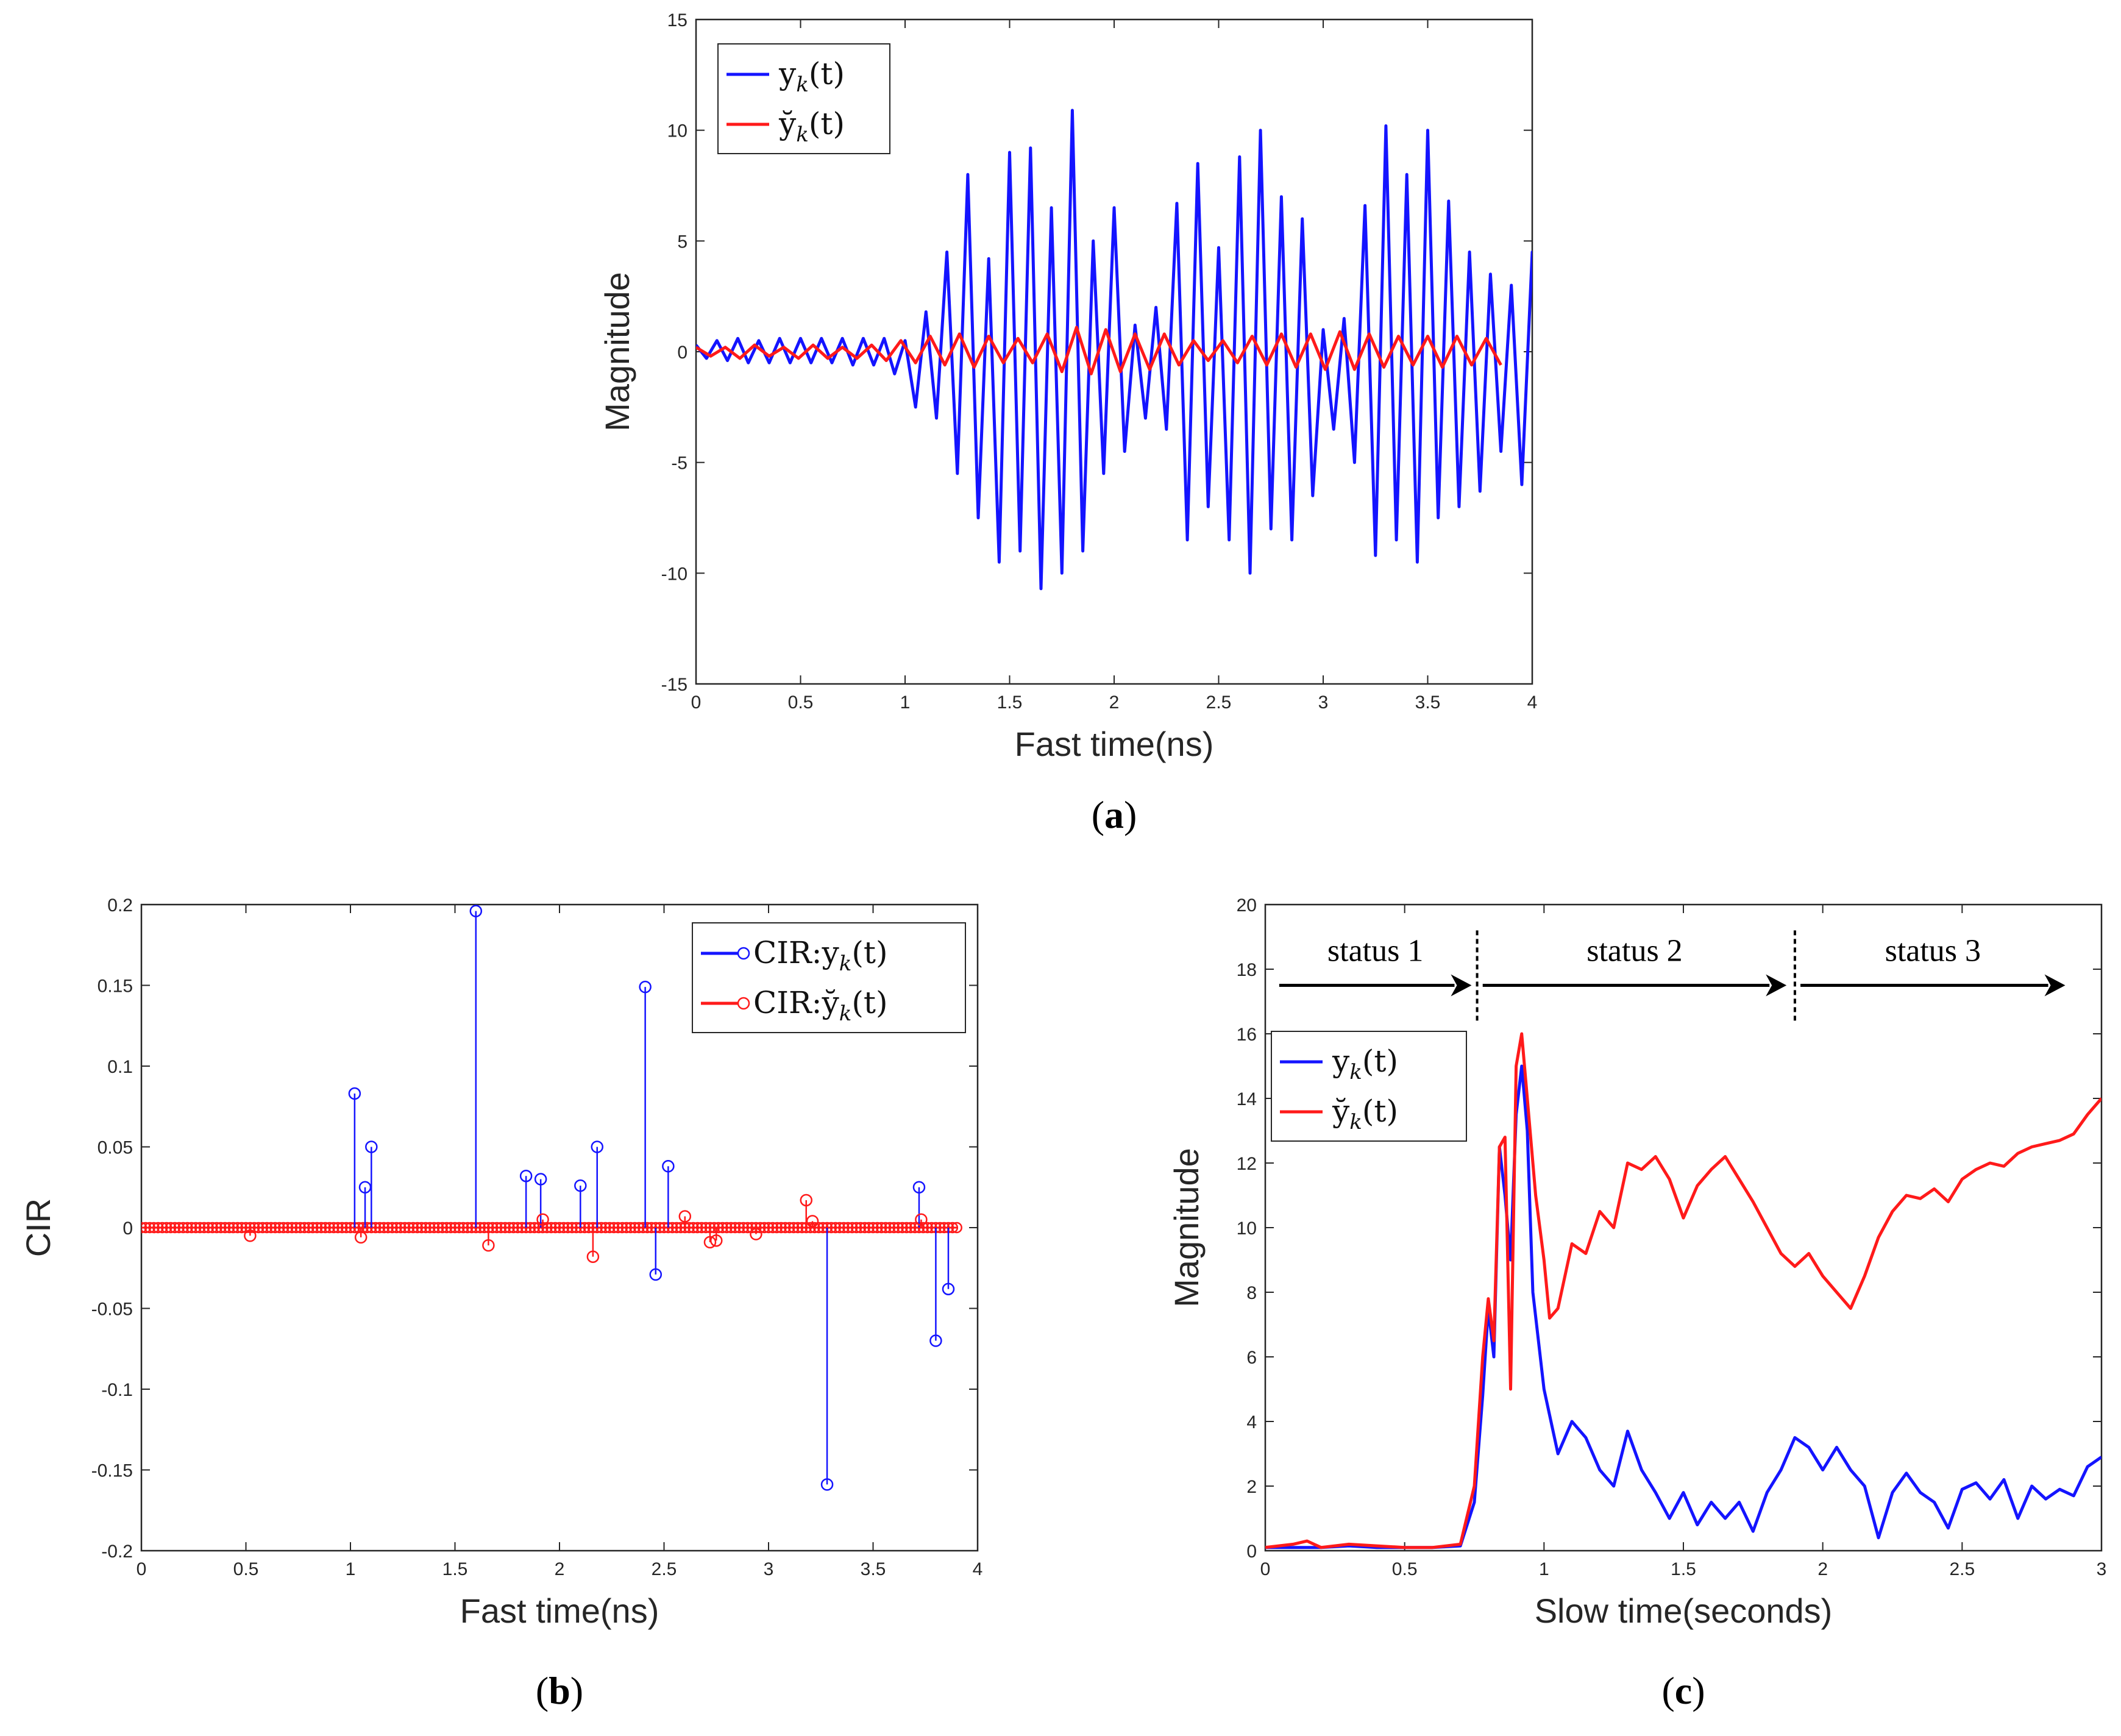 This screenshot has height=1736, width=2121. Describe the element at coordinates (682, 242) in the screenshot. I see `y-tick-label: 5` at that location.